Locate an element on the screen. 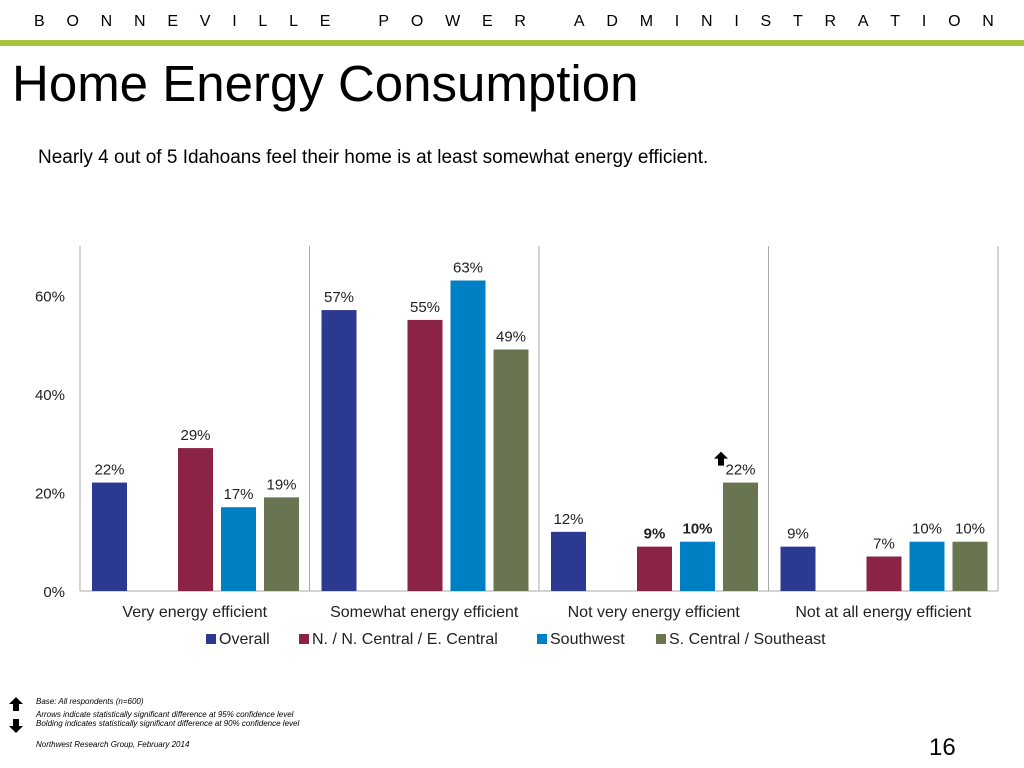 The height and width of the screenshot is (768, 1024). organization-letter: P is located at coordinates (384, 21).